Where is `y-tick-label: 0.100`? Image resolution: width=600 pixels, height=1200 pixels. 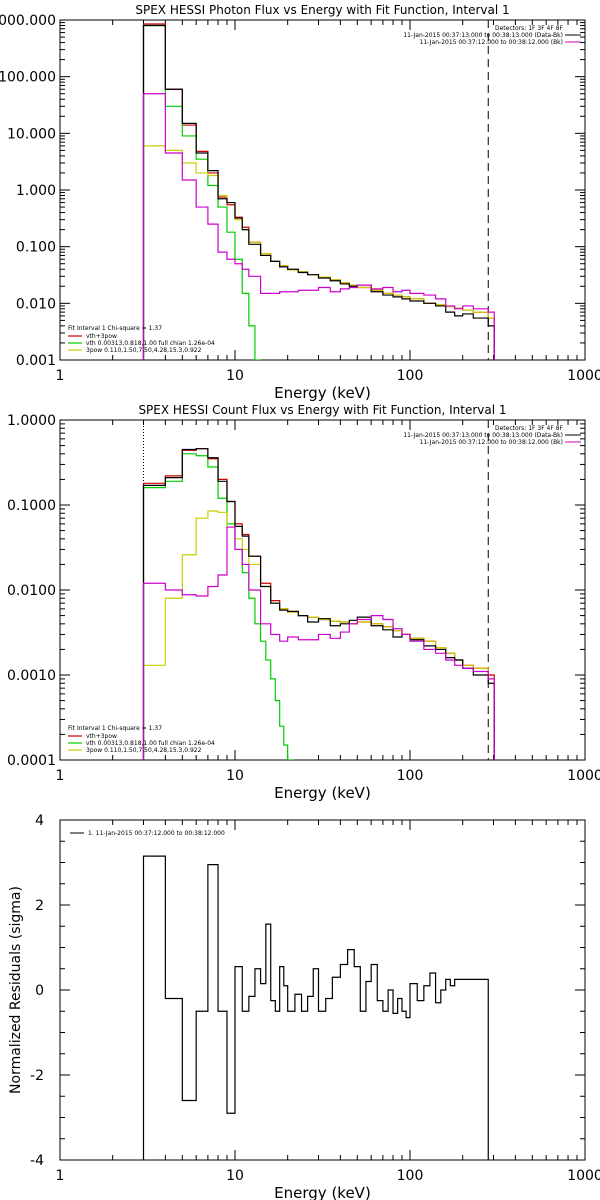 y-tick-label: 0.100 is located at coordinates (36, 248).